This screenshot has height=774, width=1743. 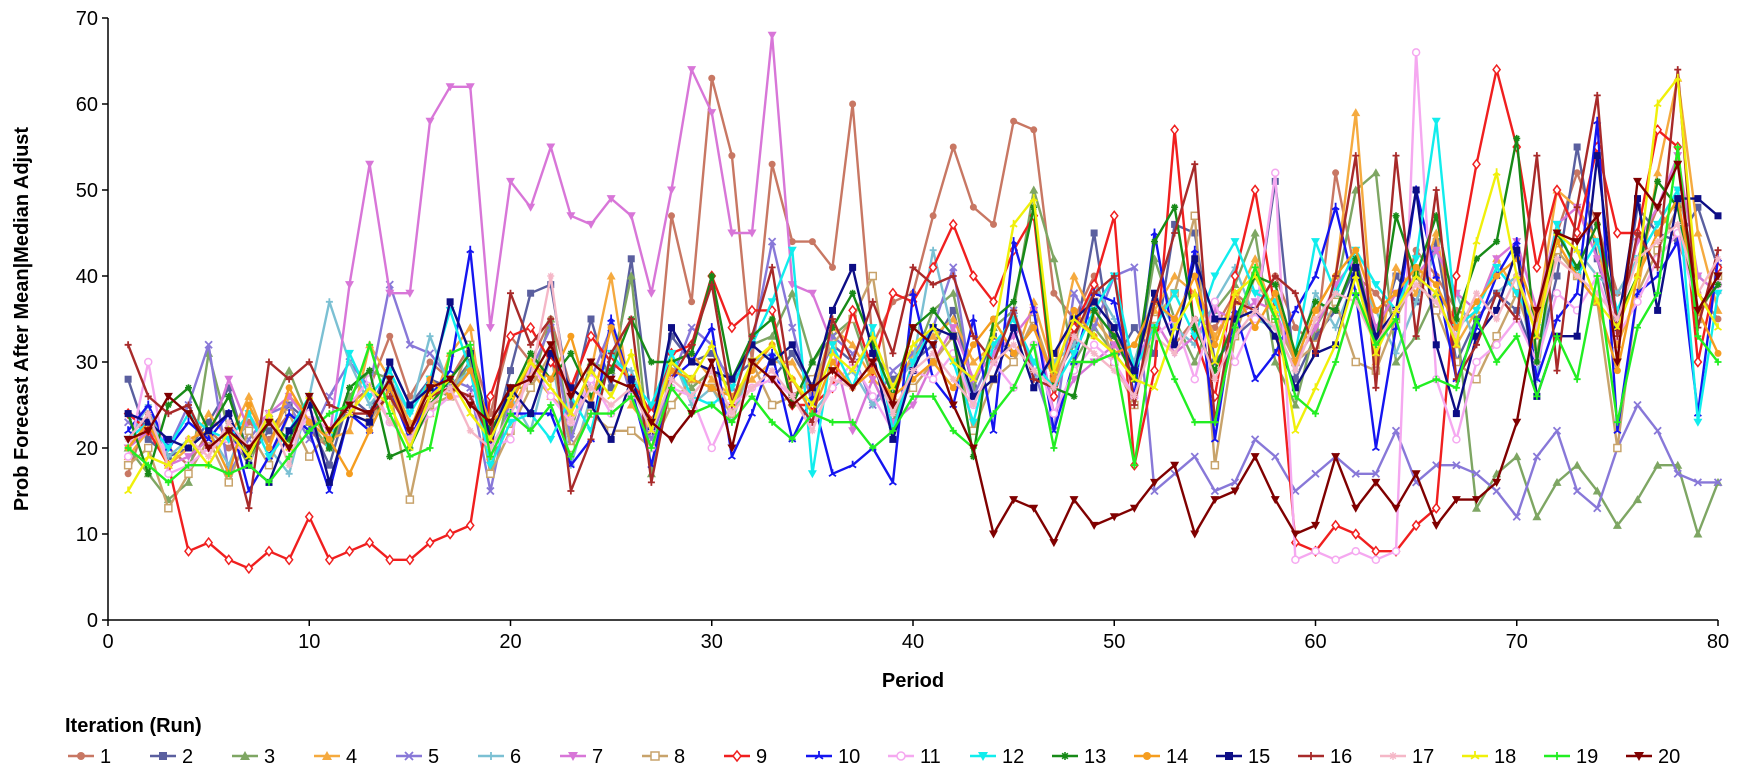 What do you see at coordinates (133, 726) in the screenshot?
I see `legend-title: Iteration (Run)` at bounding box center [133, 726].